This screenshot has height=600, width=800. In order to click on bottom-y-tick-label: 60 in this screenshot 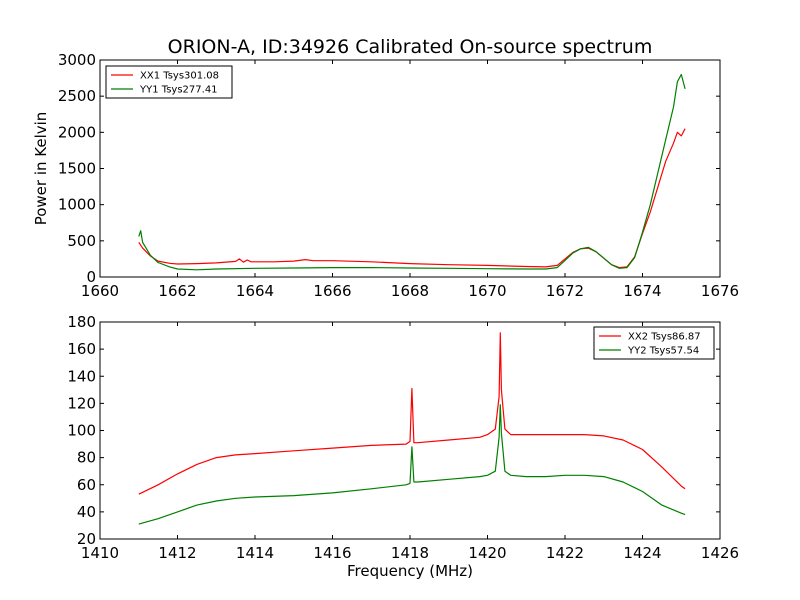, I will do `click(86, 485)`.